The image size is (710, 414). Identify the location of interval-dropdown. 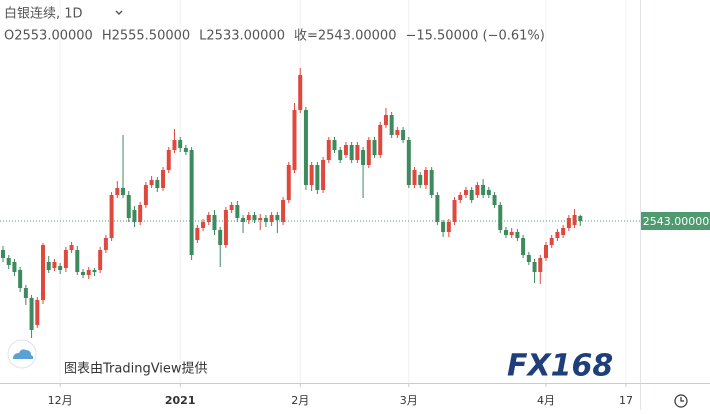
(119, 12).